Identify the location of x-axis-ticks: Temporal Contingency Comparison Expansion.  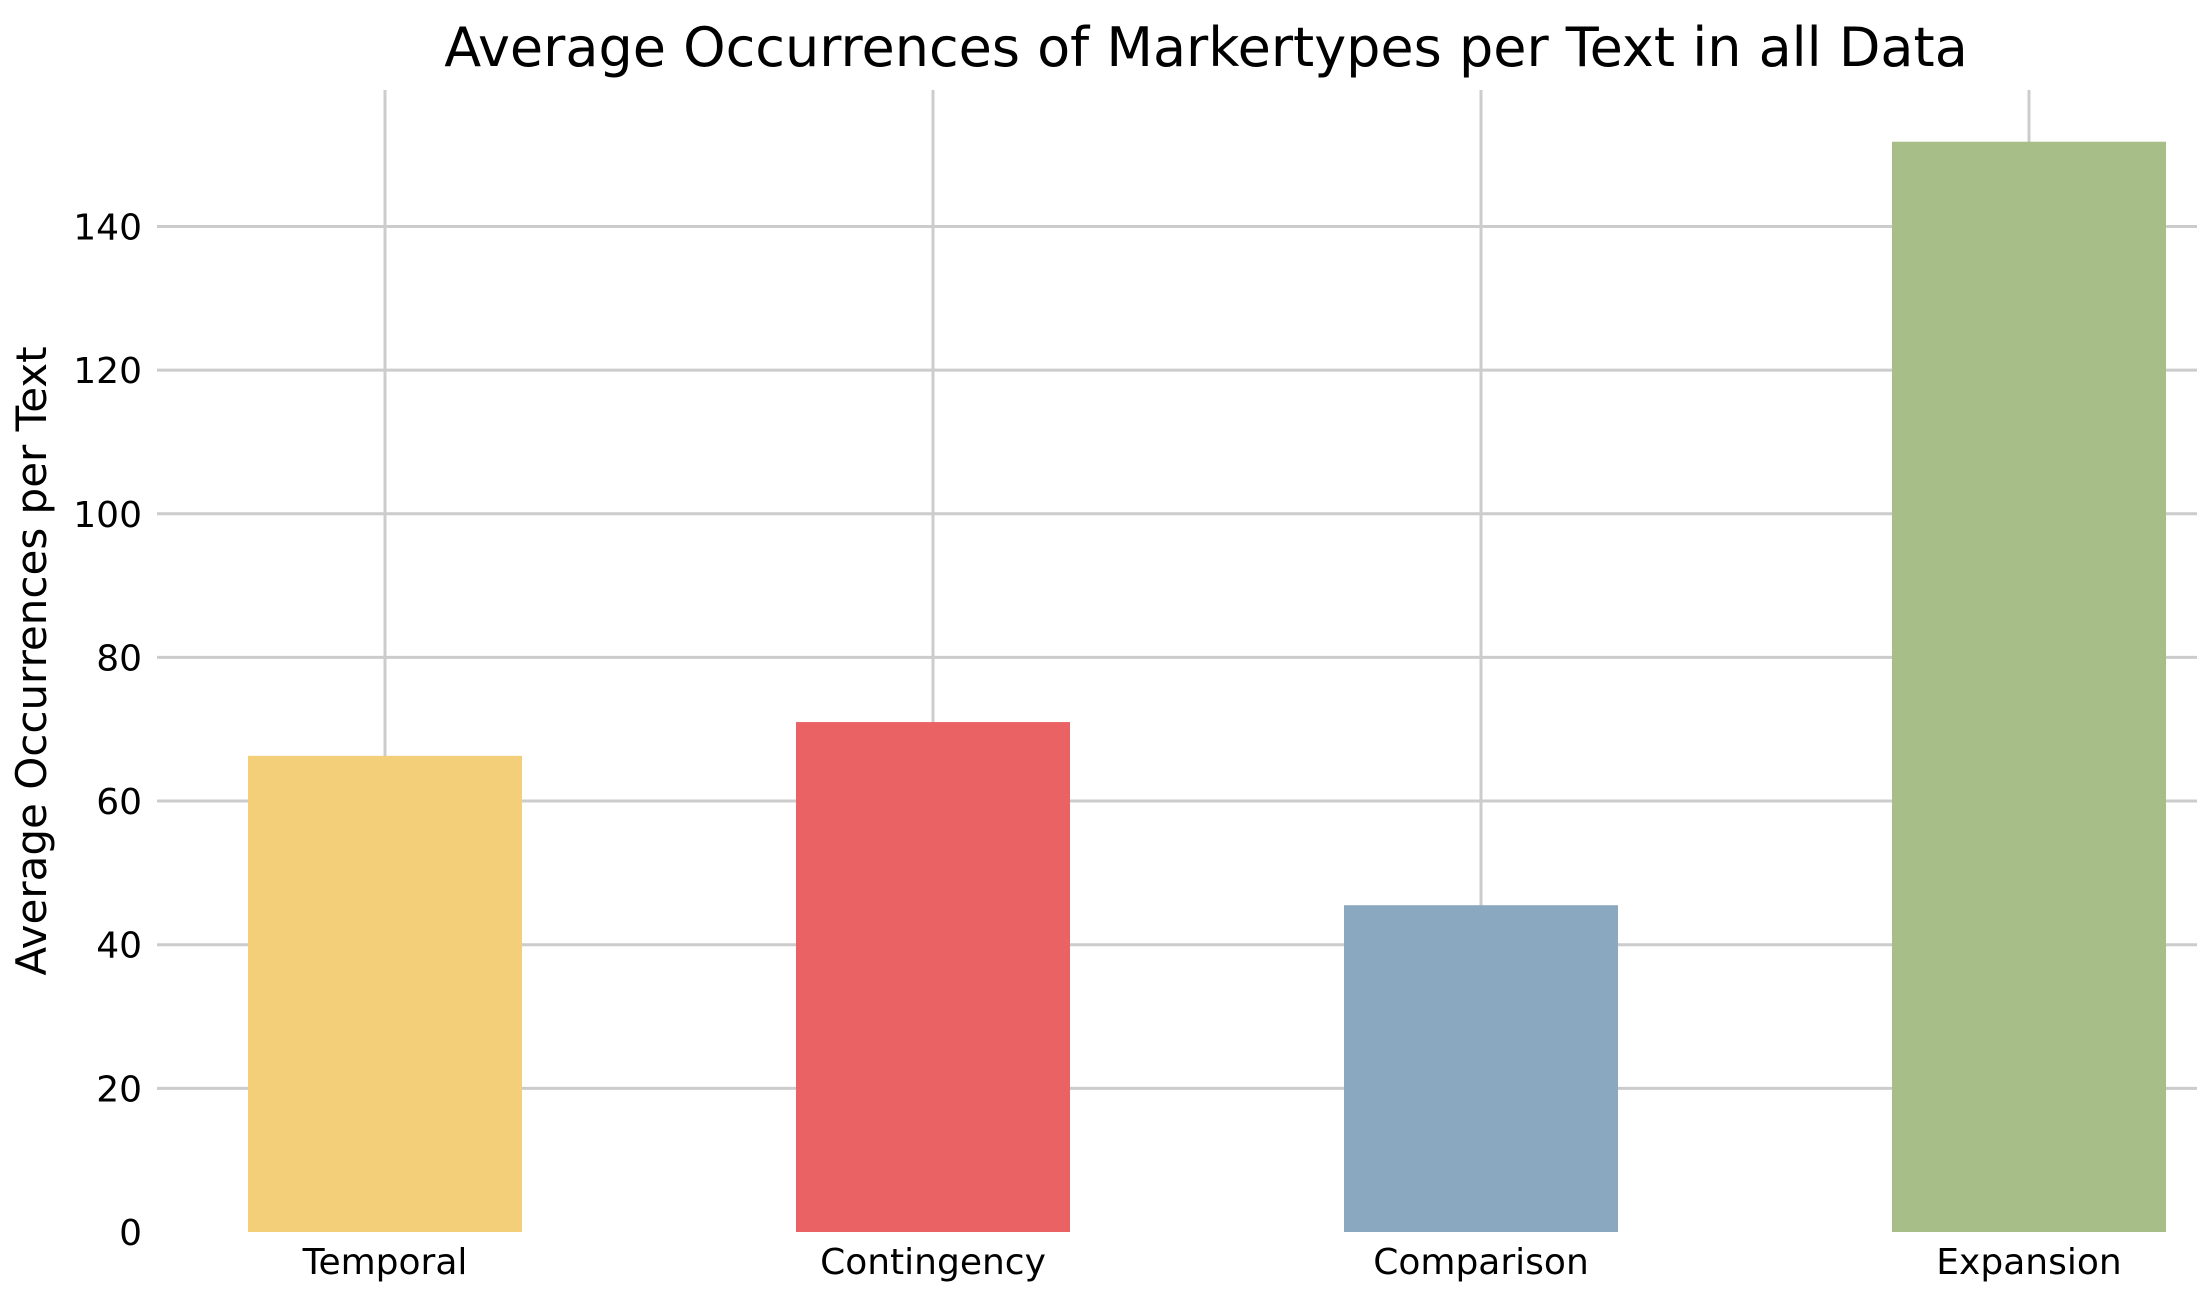
(1212, 1262).